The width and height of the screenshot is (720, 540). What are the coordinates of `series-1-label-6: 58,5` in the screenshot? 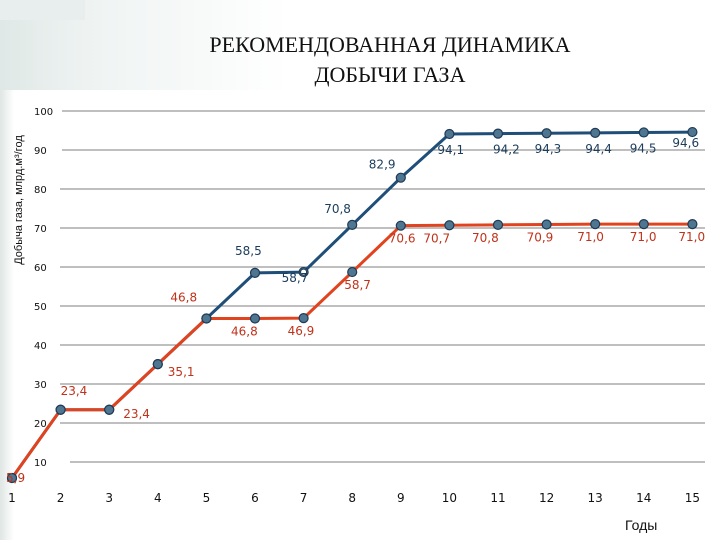 It's located at (248, 251).